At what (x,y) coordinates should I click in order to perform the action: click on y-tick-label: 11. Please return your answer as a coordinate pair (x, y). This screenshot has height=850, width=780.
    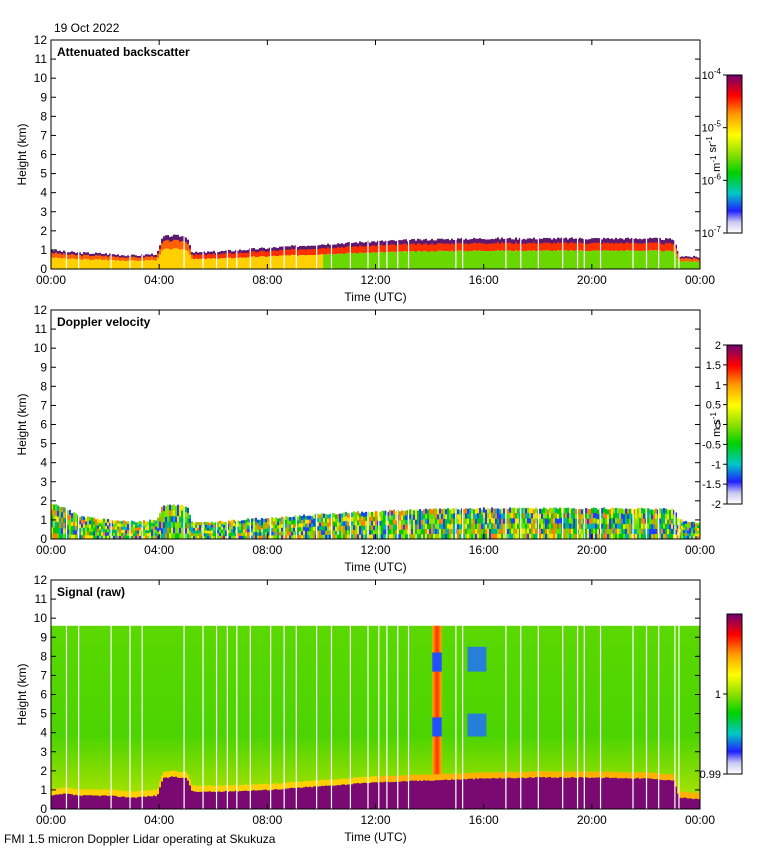
    Looking at the image, I should click on (41, 59).